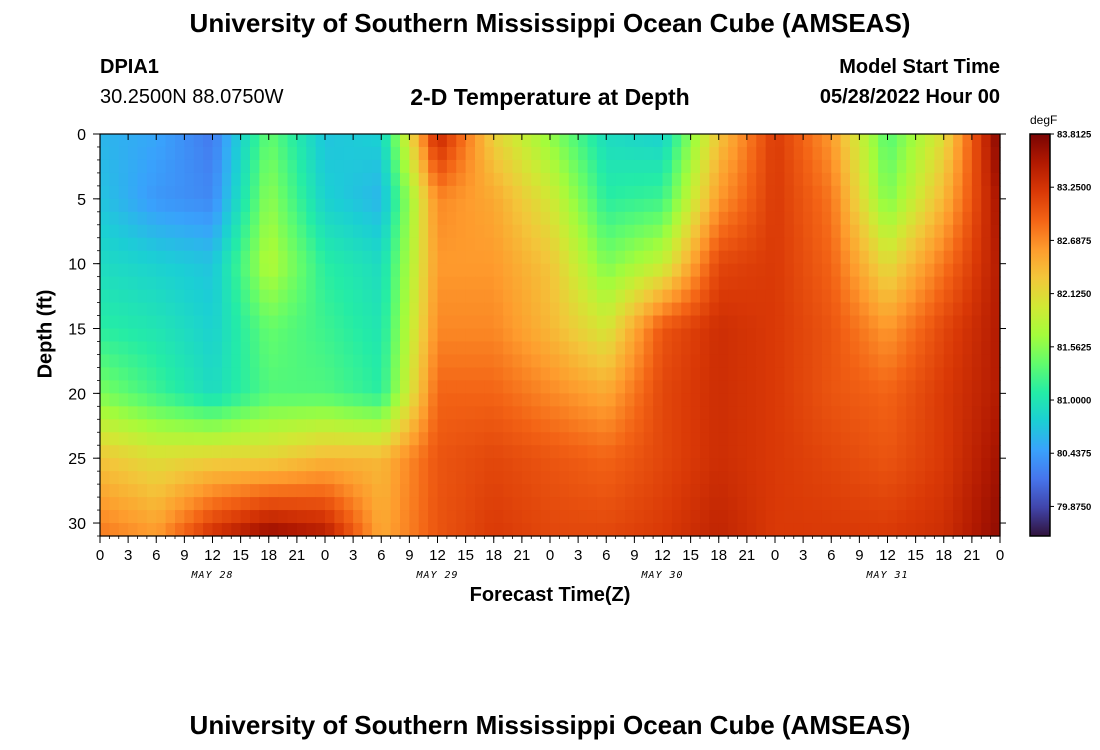 The width and height of the screenshot is (1100, 750). Describe the element at coordinates (268, 555) in the screenshot. I see `x-tick-label: 18` at that location.